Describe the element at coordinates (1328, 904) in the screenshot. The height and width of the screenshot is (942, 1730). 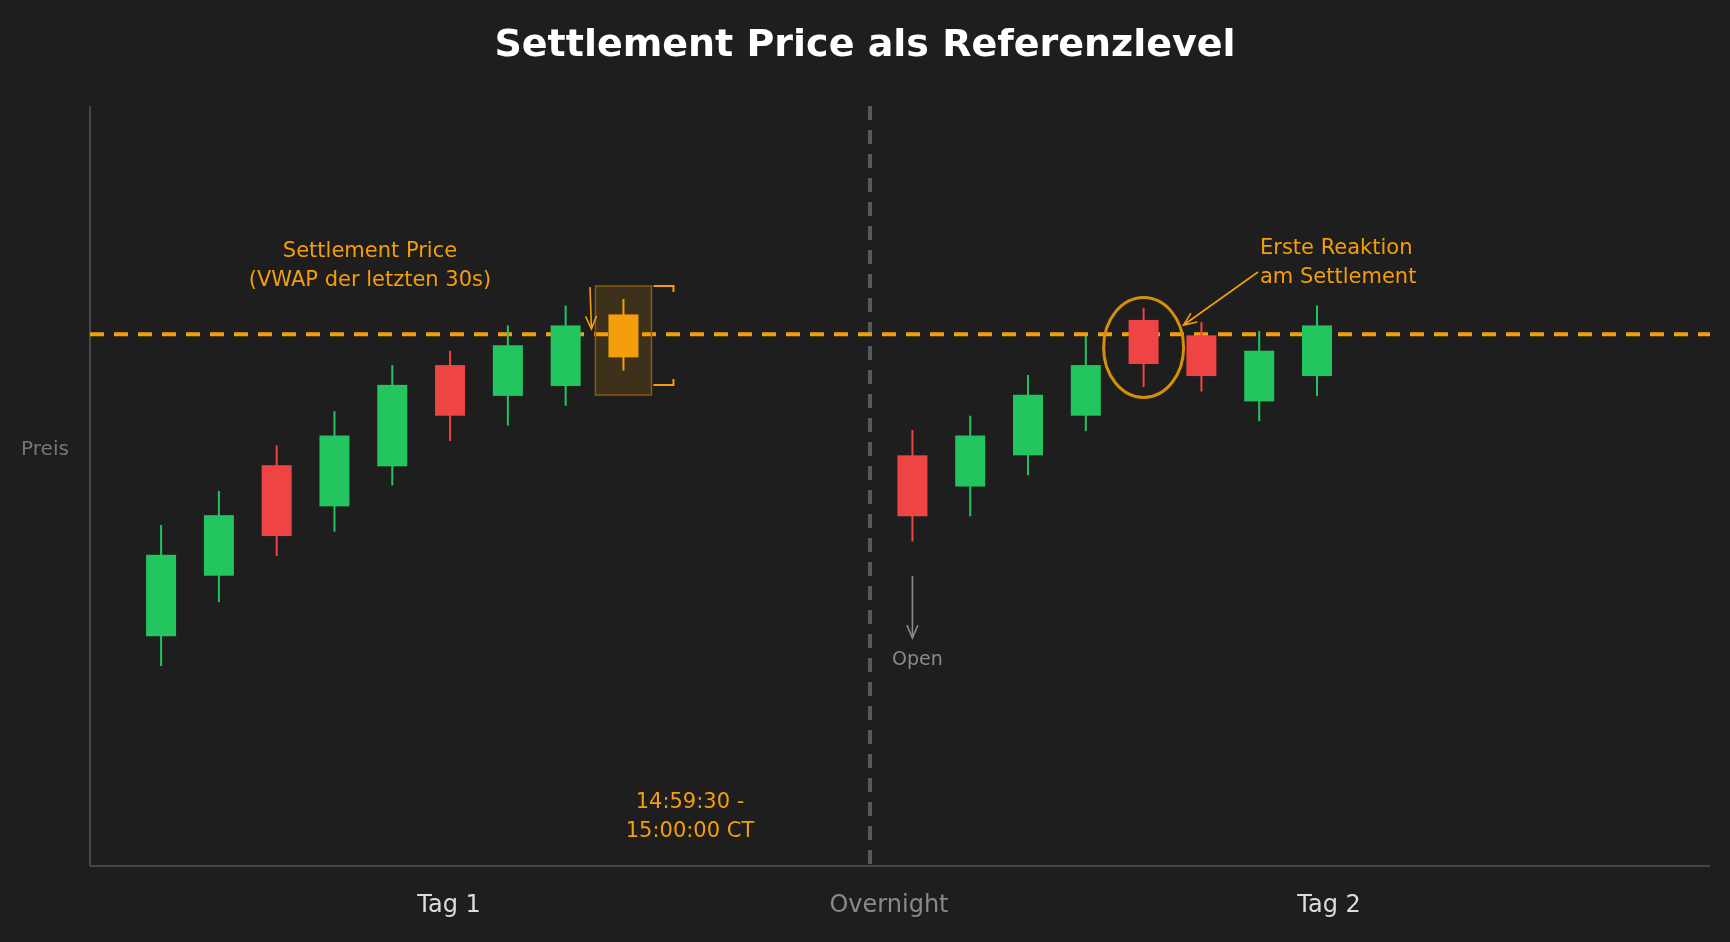
I see `text: Tag 2` at that location.